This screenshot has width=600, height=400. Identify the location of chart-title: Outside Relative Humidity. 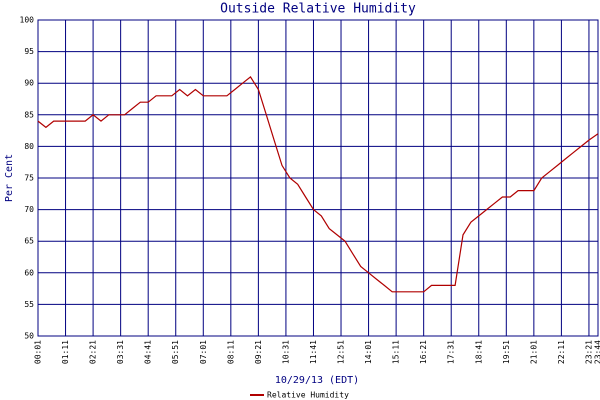
(318, 9).